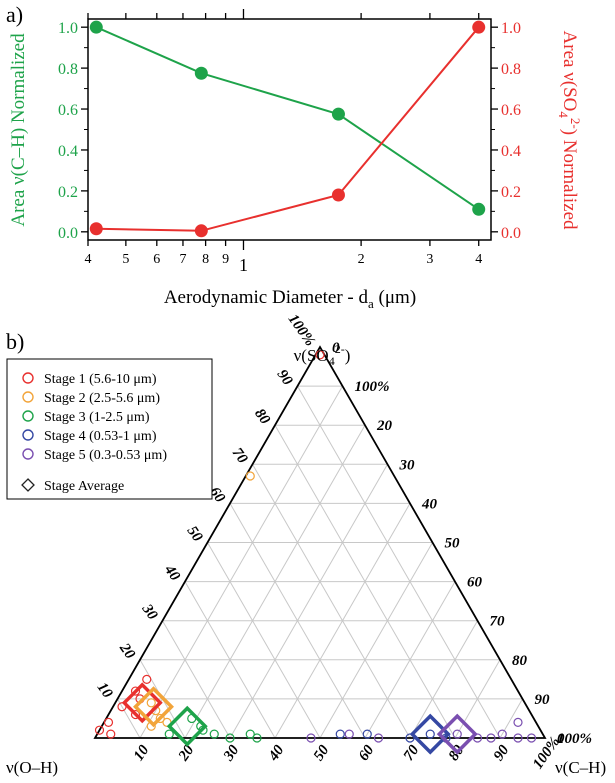  I want to click on tick-label-oh: 40, so click(429, 504).